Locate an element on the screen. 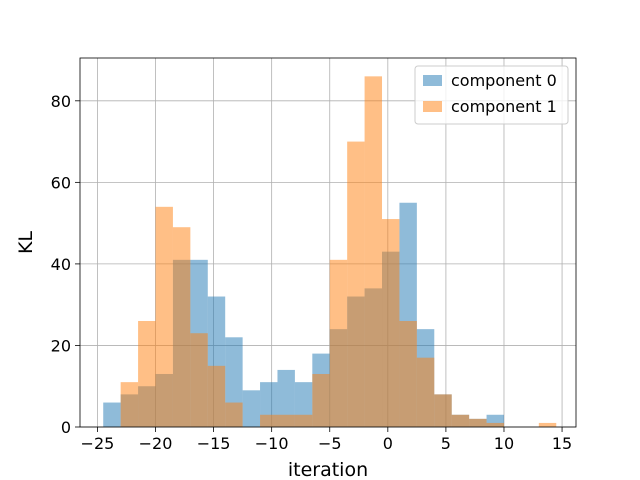  y-tick-label: 0 is located at coordinates (66, 427).